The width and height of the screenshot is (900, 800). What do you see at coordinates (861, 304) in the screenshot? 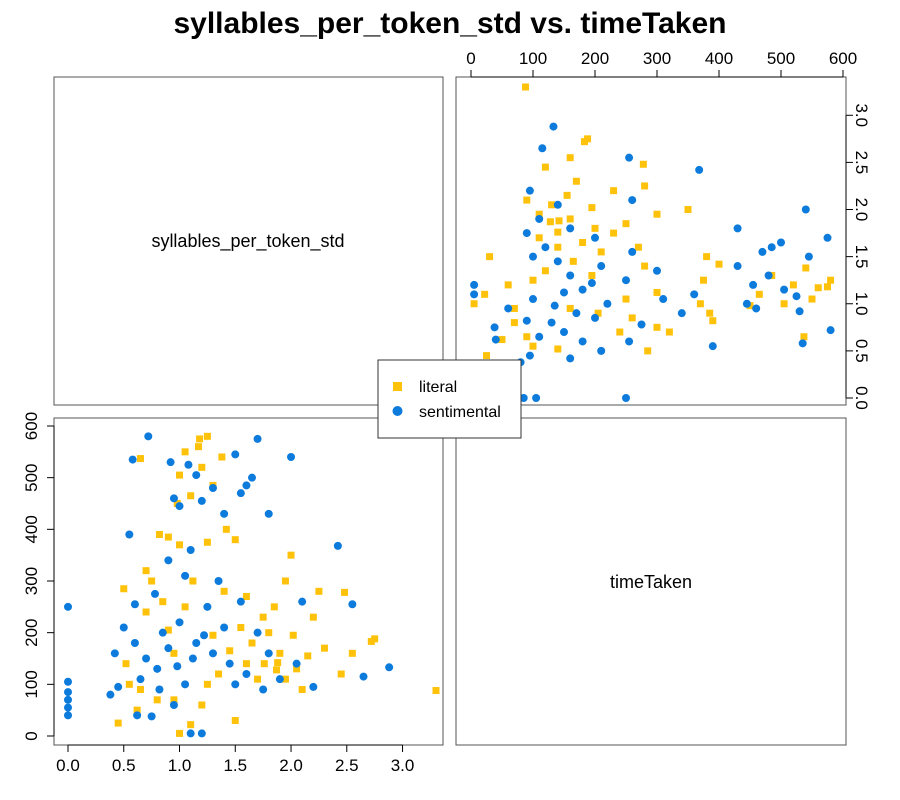
I see `right-y-tick-label: 1.0` at bounding box center [861, 304].